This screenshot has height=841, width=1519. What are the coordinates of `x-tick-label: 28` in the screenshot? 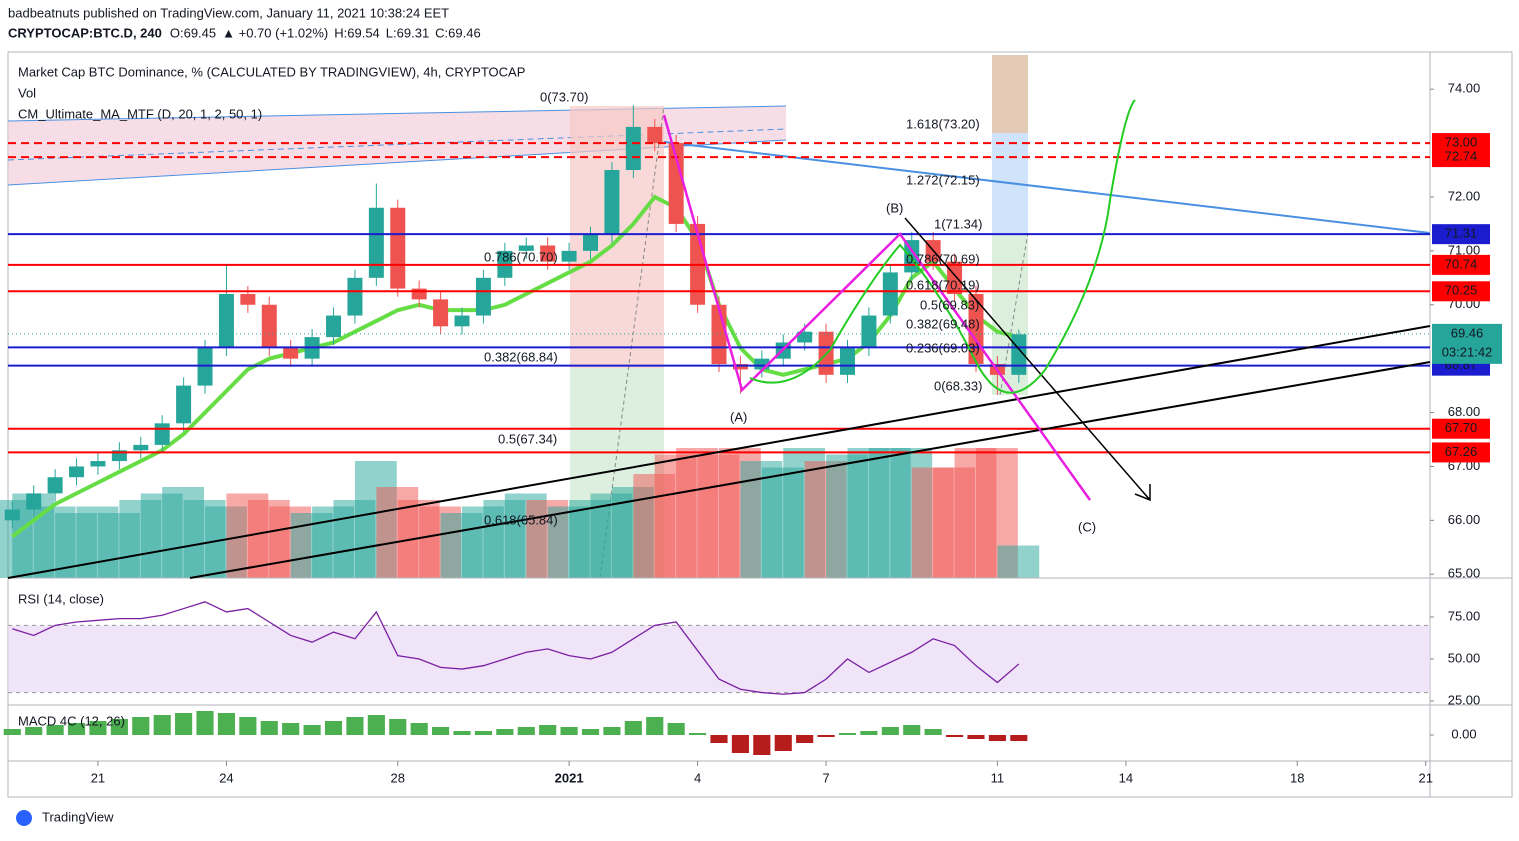 It's located at (398, 777).